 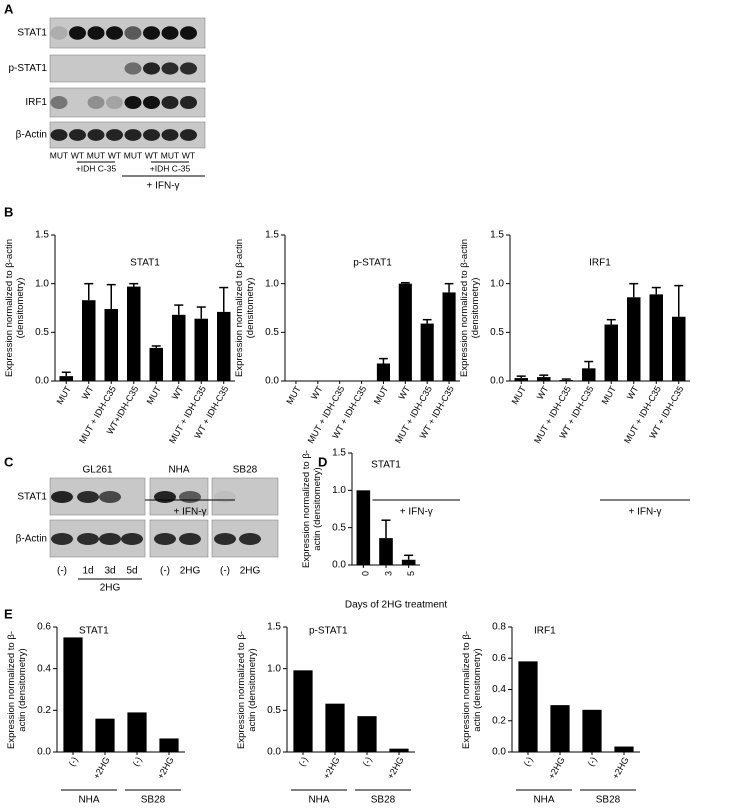 I want to click on group-label: + IFN-γ, so click(x=644, y=512).